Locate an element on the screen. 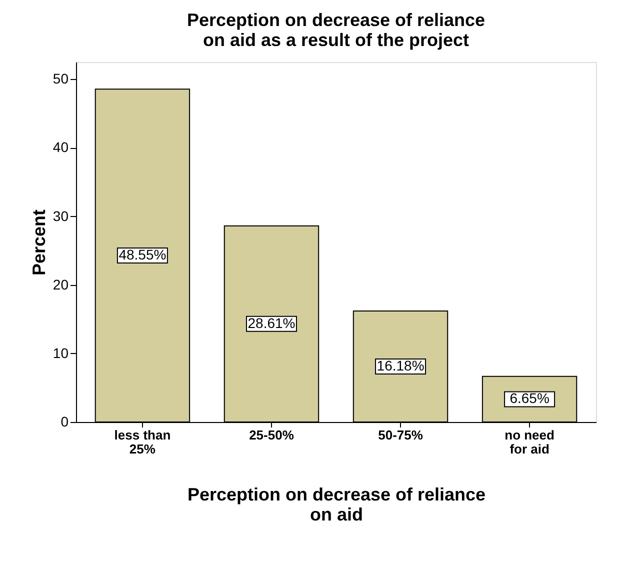 Image resolution: width=622 pixels, height=578 pixels. y-tick-label: 20 is located at coordinates (60, 284).